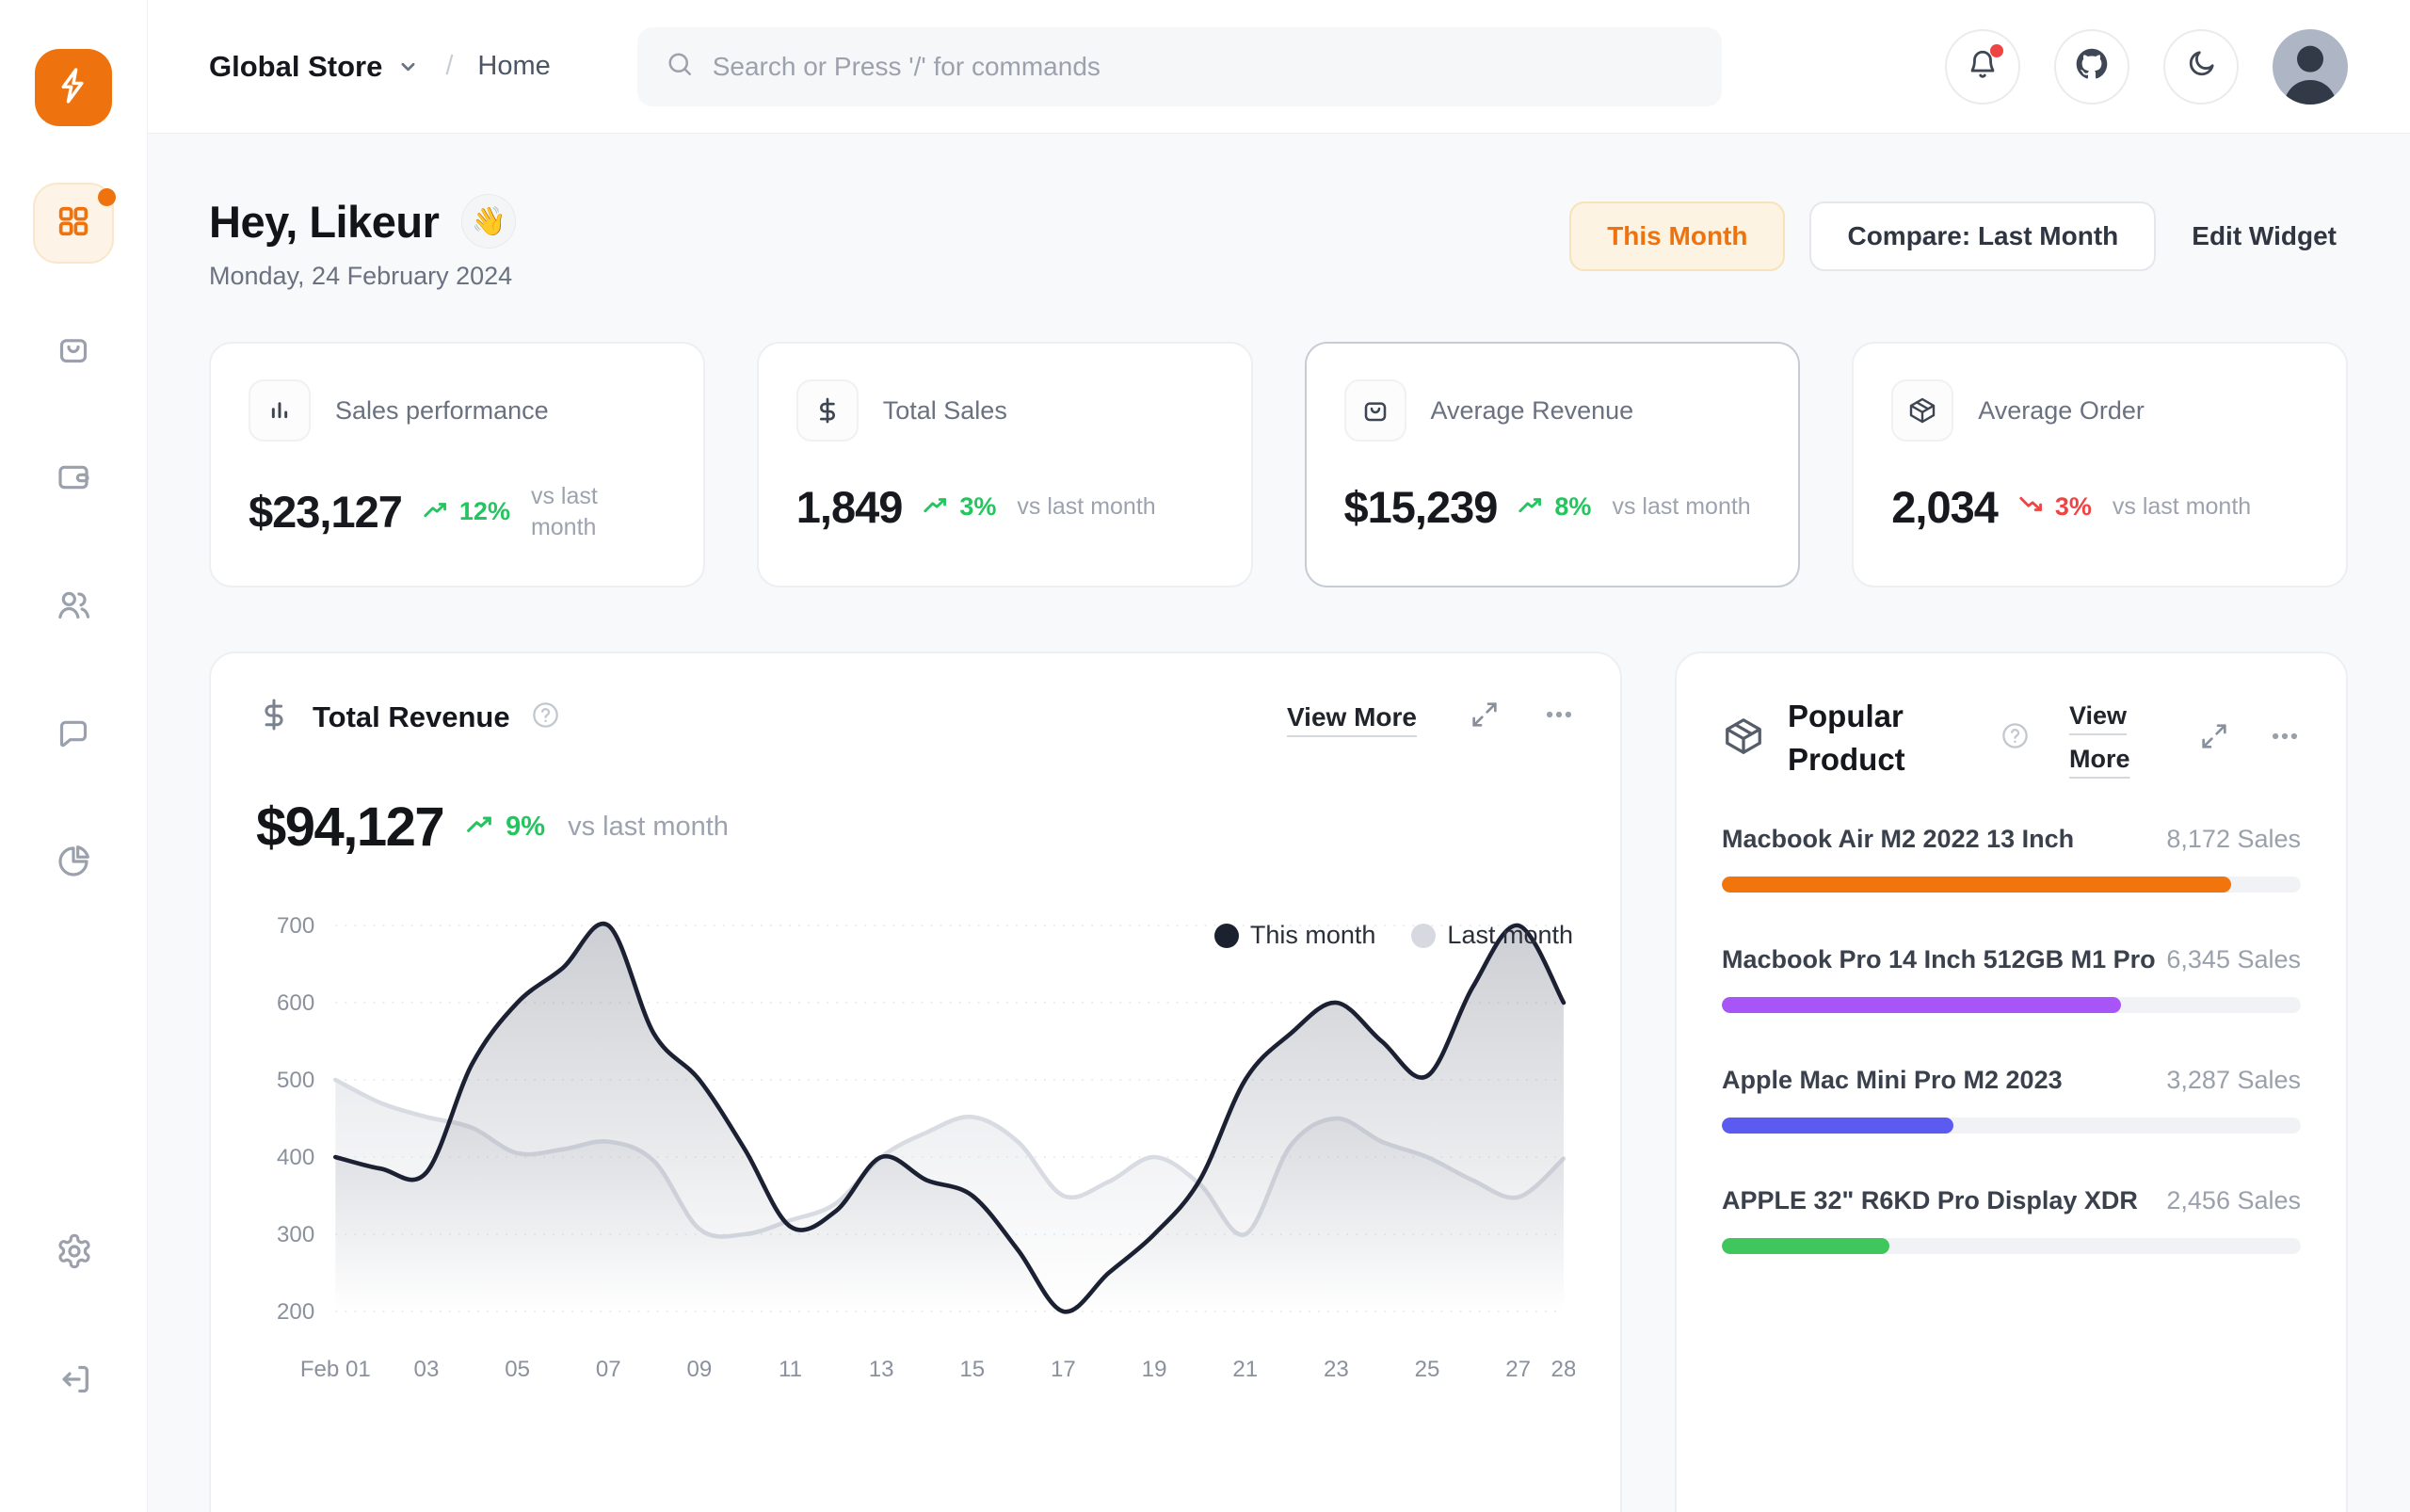 Image resolution: width=2410 pixels, height=1512 pixels. I want to click on pie-chart-icon, so click(73, 864).